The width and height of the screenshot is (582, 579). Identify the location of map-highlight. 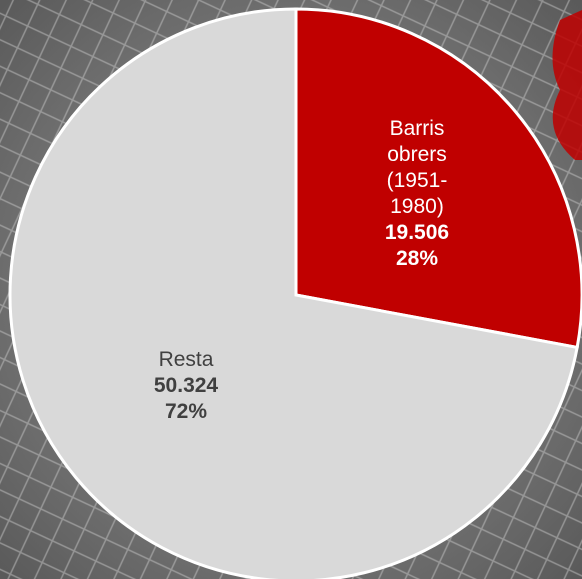
(567, 85).